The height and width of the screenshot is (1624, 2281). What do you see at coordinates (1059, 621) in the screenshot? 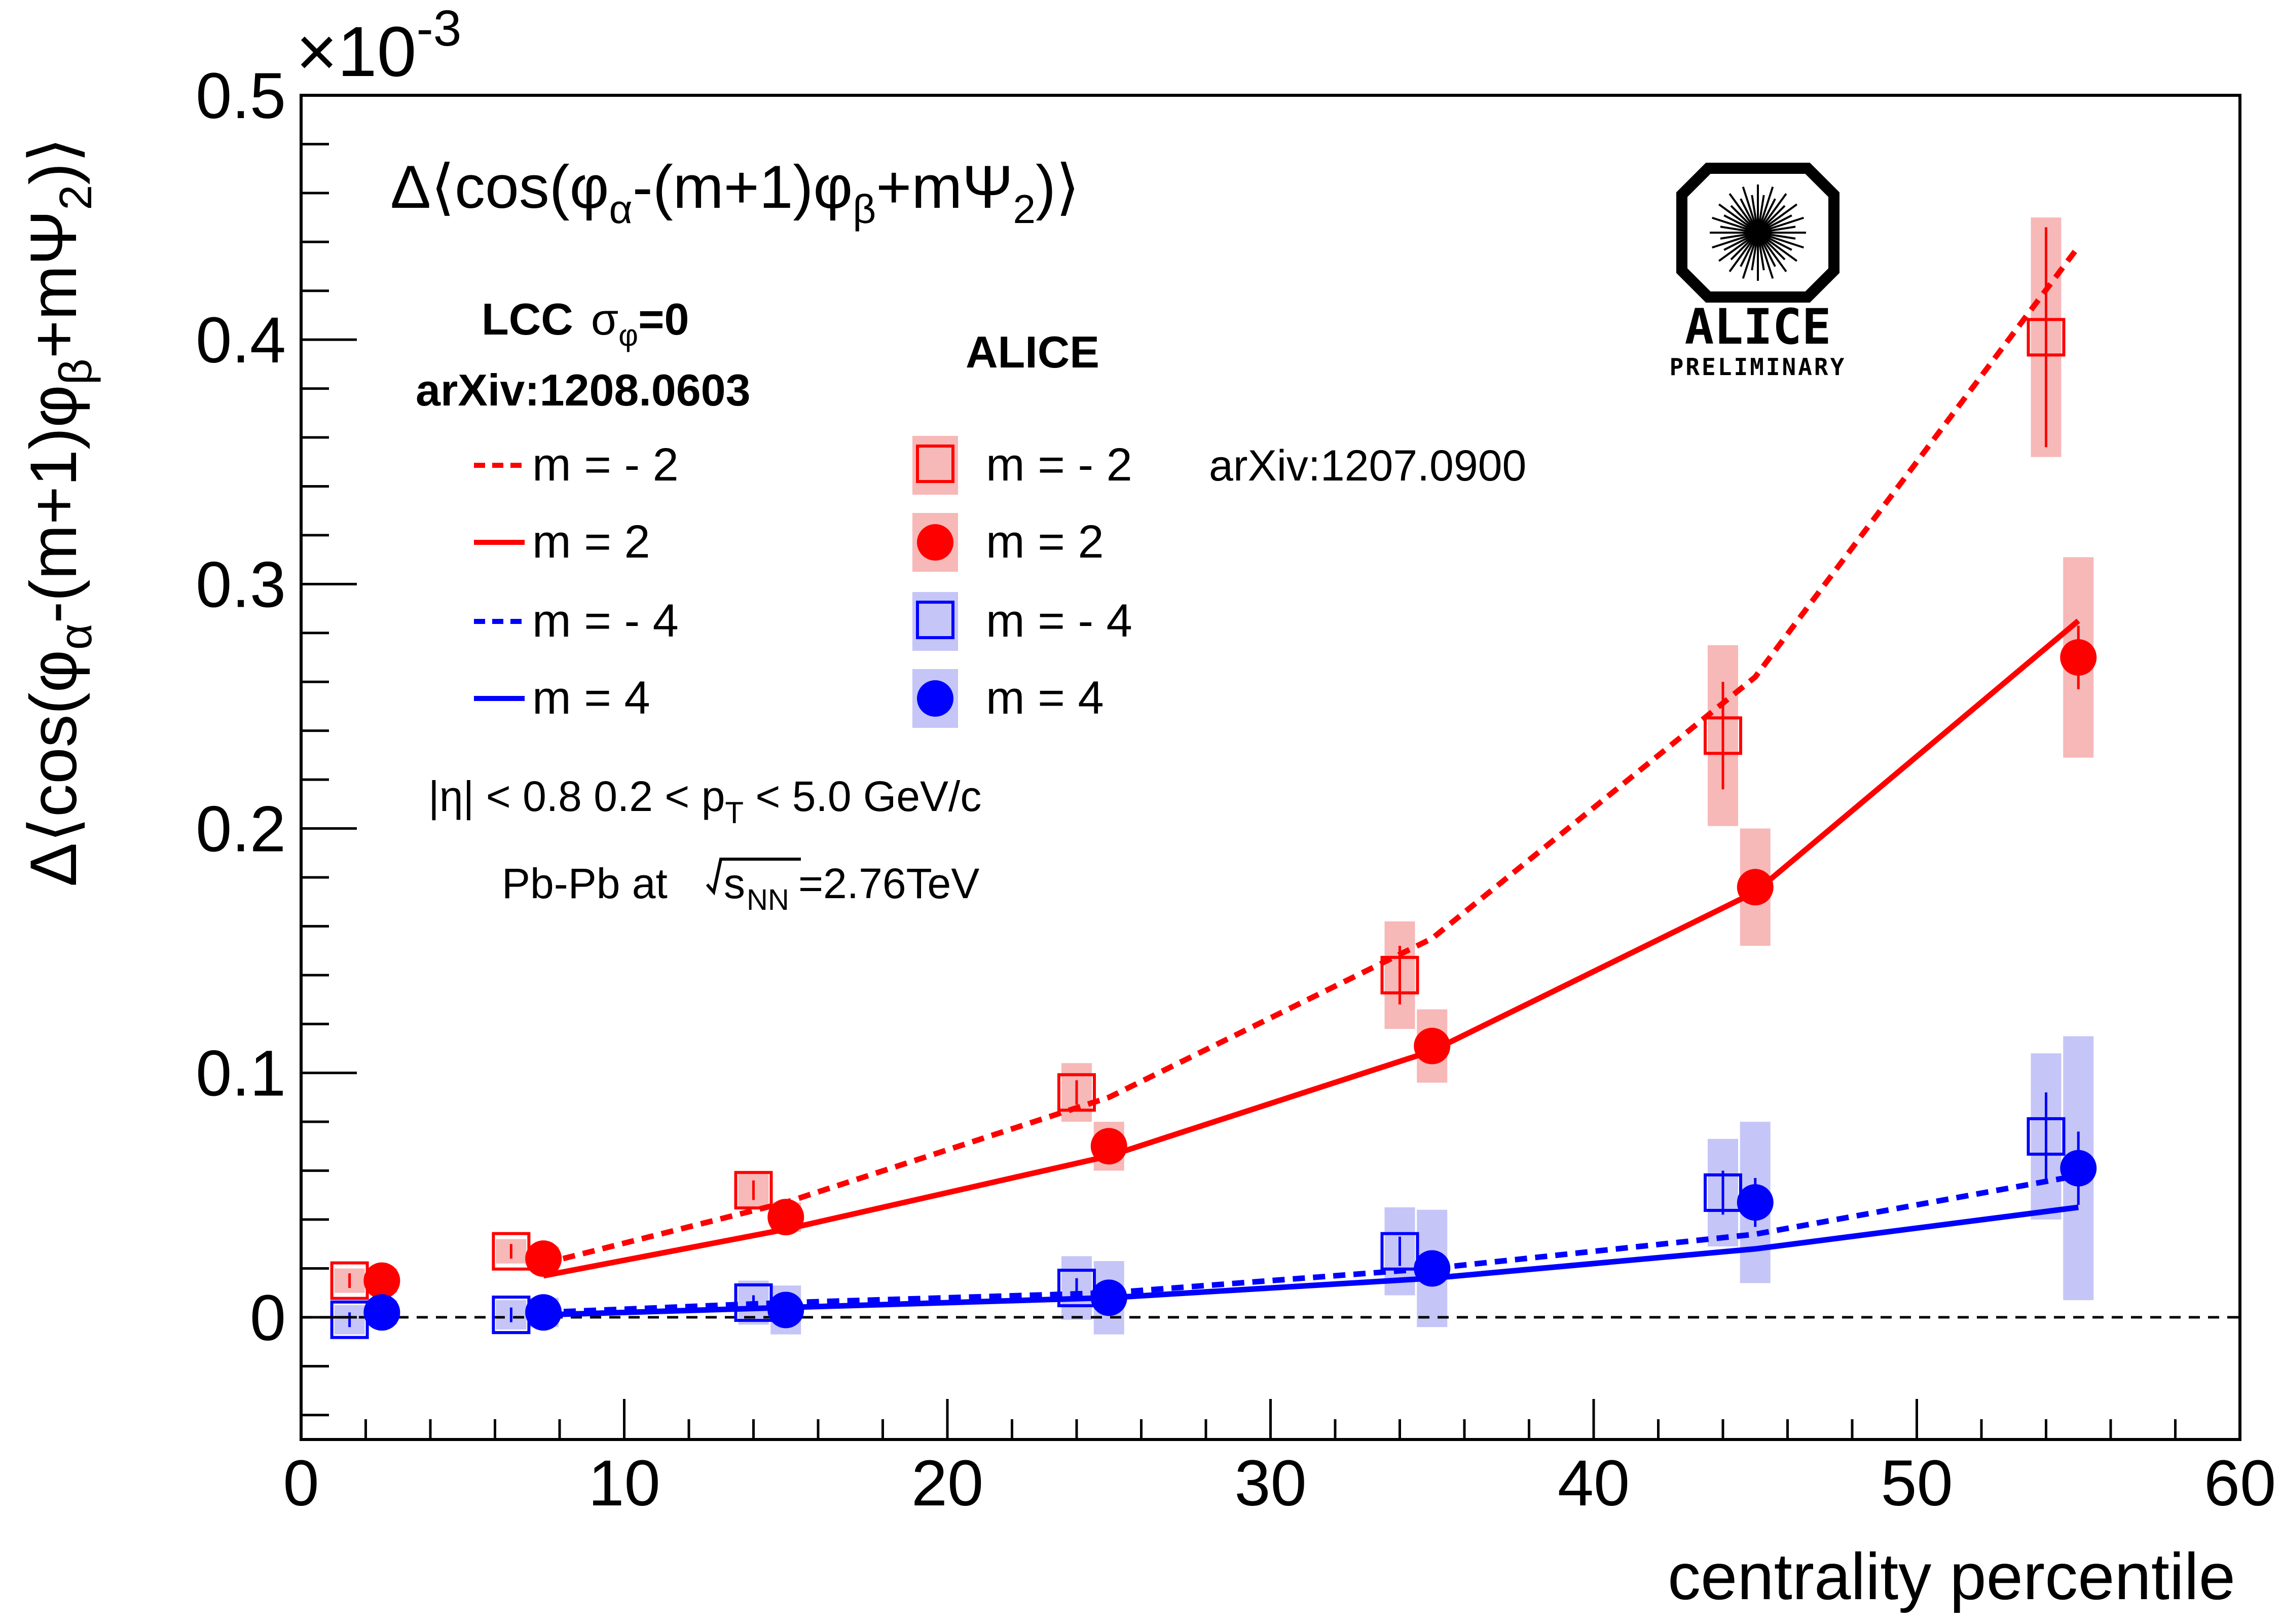
I see `legend-data-label-m-minus4: m = - 4` at bounding box center [1059, 621].